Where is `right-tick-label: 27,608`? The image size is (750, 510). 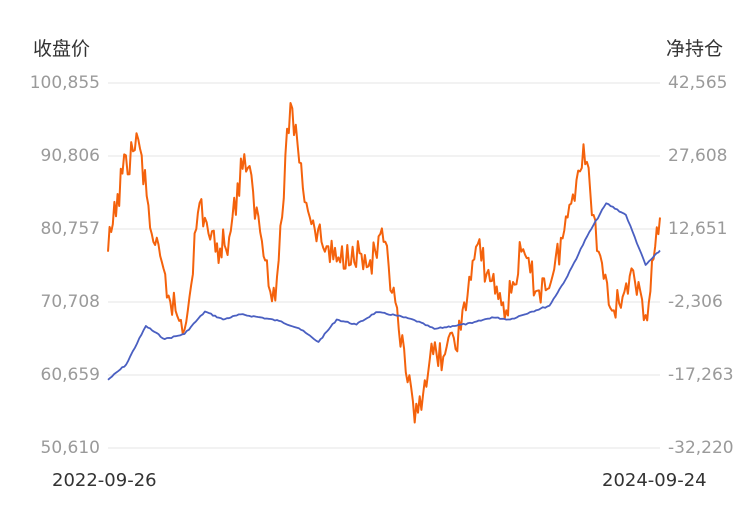 right-tick-label: 27,608 is located at coordinates (698, 156).